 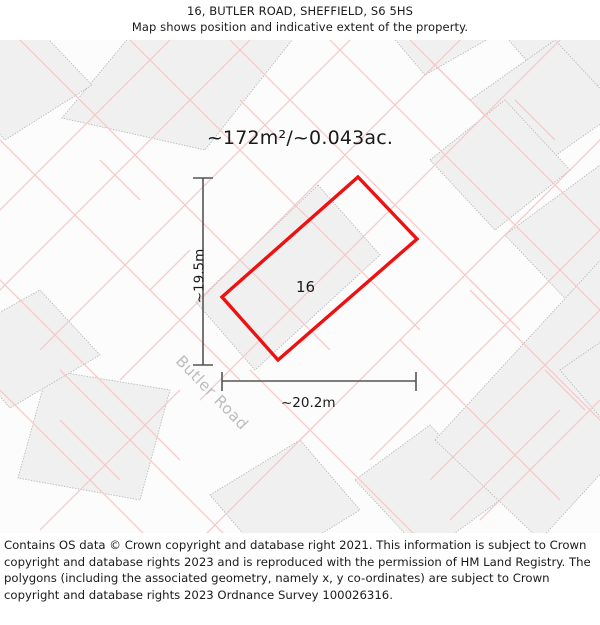 I want to click on dimension-lines, so click(x=305, y=284).